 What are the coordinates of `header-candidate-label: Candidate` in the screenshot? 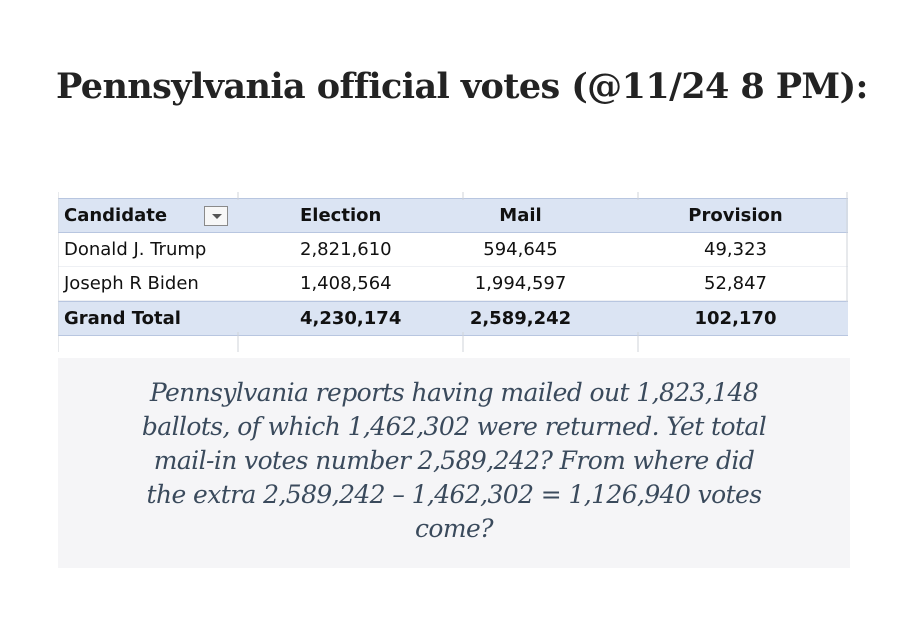 It's located at (116, 215).